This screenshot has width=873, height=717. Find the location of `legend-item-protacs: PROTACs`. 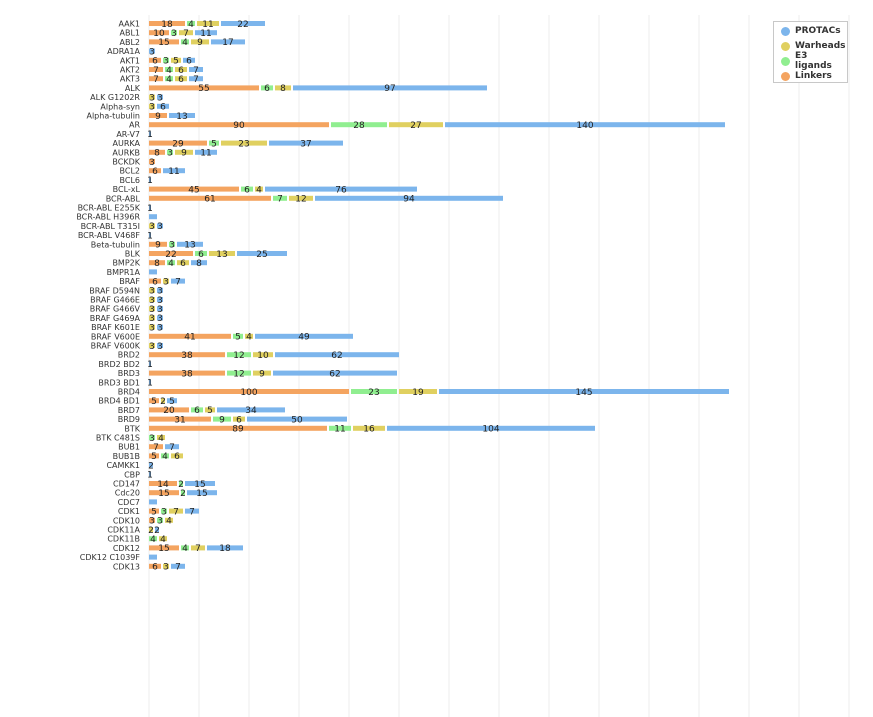

legend-item-protacs: PROTACs is located at coordinates (814, 31).